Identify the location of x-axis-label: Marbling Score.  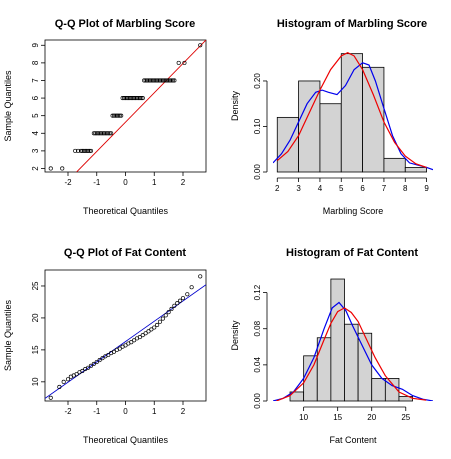
(353, 211).